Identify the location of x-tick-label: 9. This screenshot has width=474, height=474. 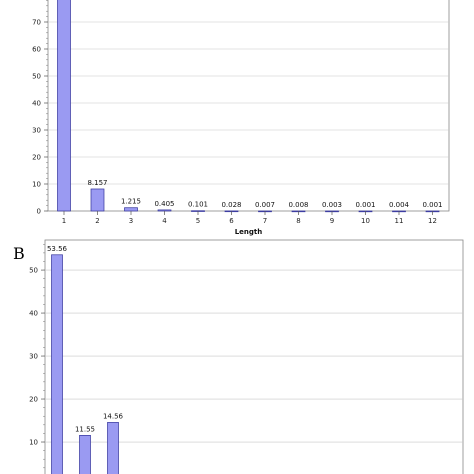
(332, 221).